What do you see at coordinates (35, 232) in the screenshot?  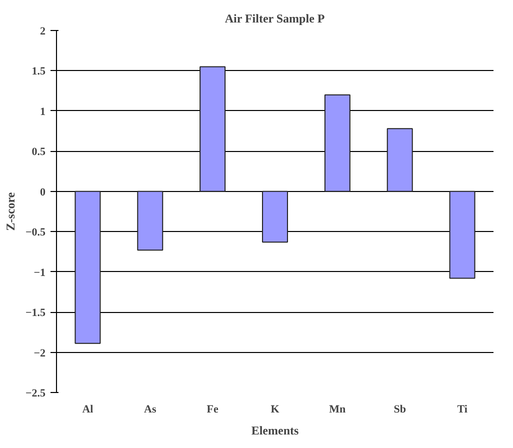 I see `y-tick-label: −0.5` at bounding box center [35, 232].